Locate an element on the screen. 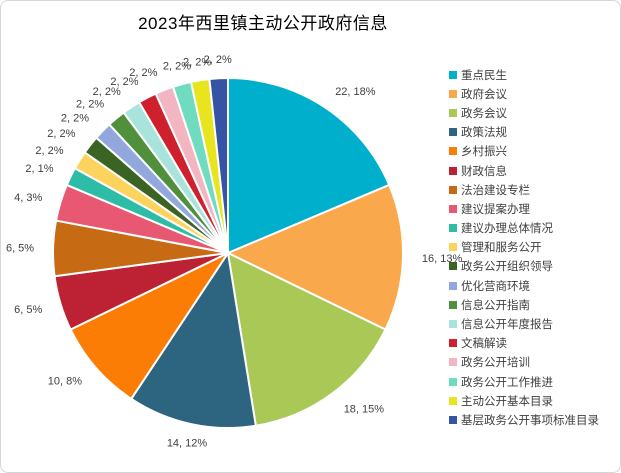 The width and height of the screenshot is (621, 473). slice-label-19: 2, 2% is located at coordinates (218, 60).